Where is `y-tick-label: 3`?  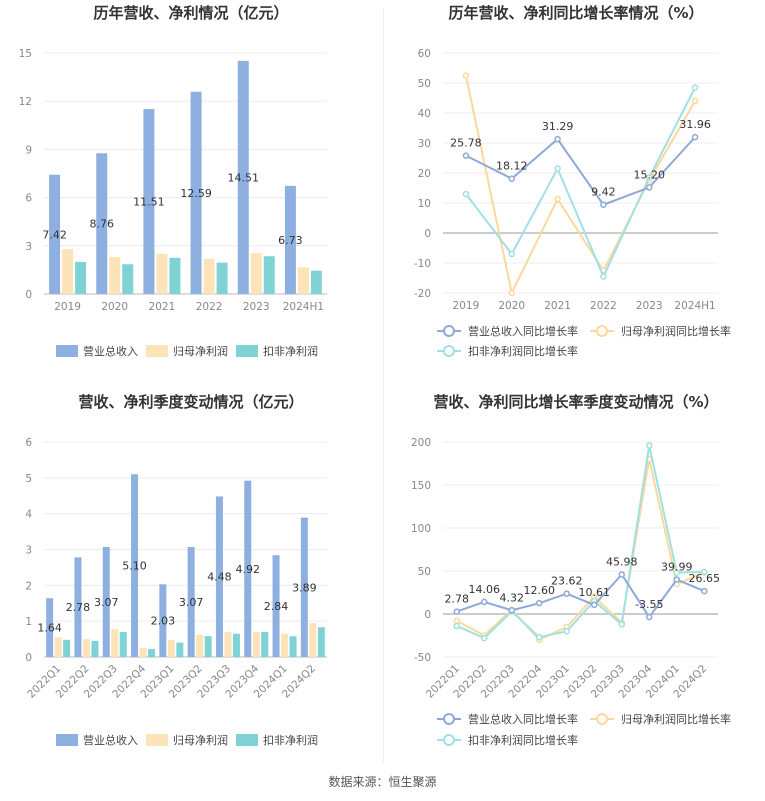
y-tick-label: 3 is located at coordinates (28, 551).